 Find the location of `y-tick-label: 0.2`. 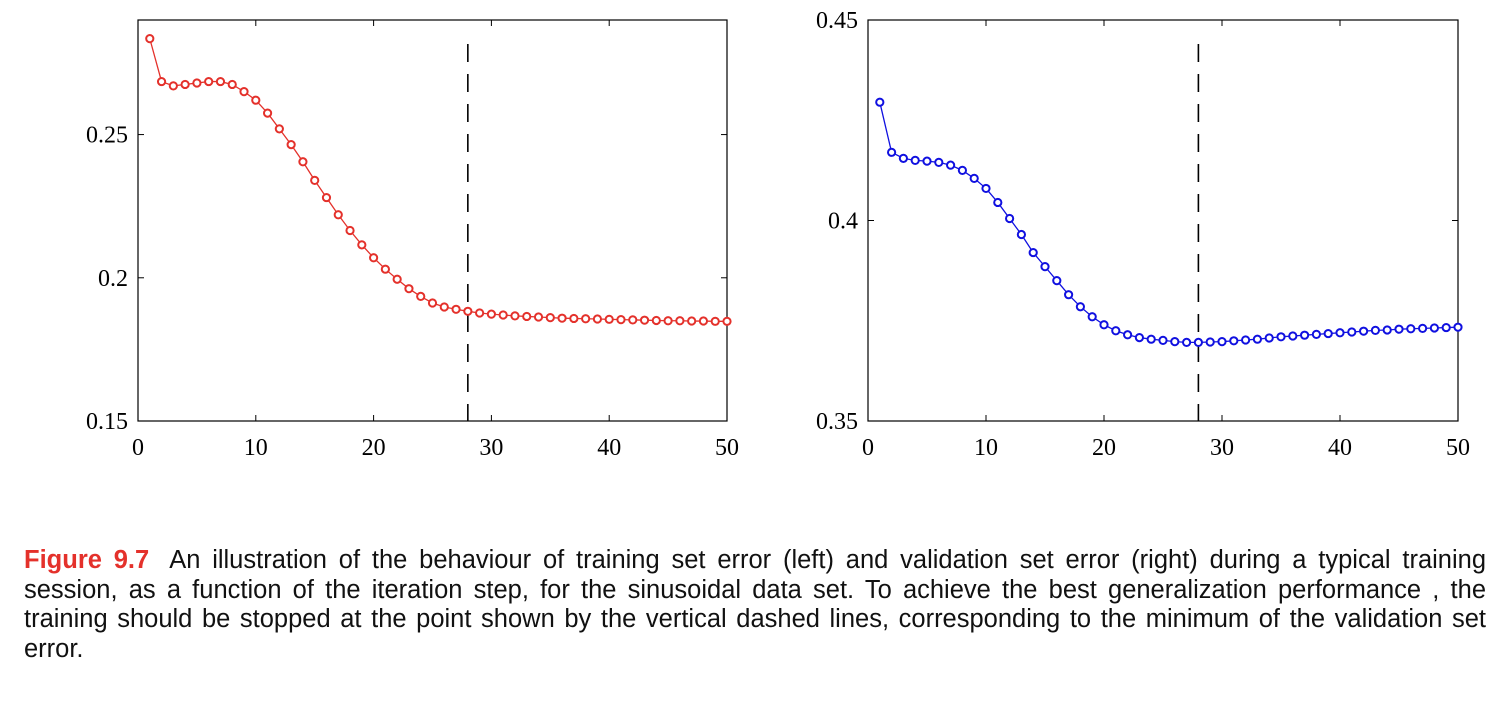

y-tick-label: 0.2 is located at coordinates (113, 279).